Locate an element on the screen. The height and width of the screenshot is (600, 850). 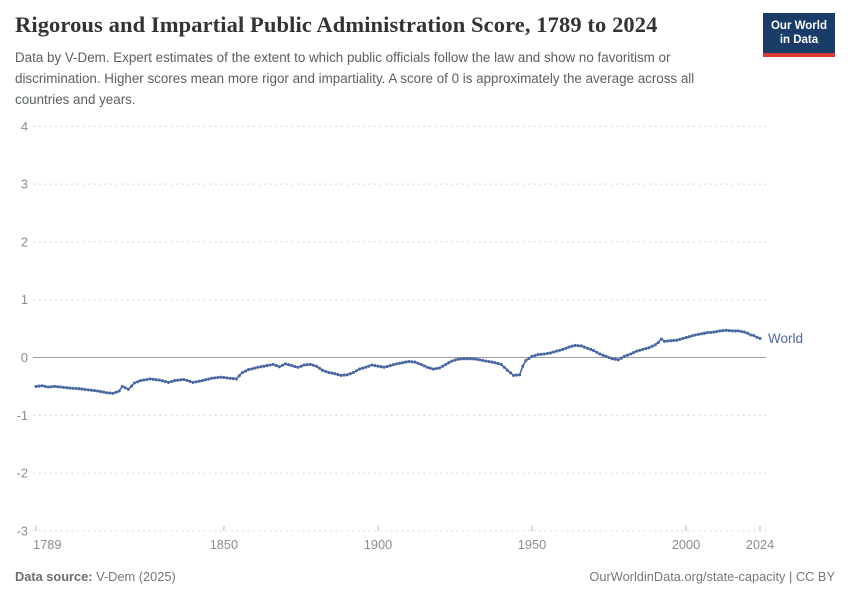
owid-logo-line1: Our World is located at coordinates (798, 26).